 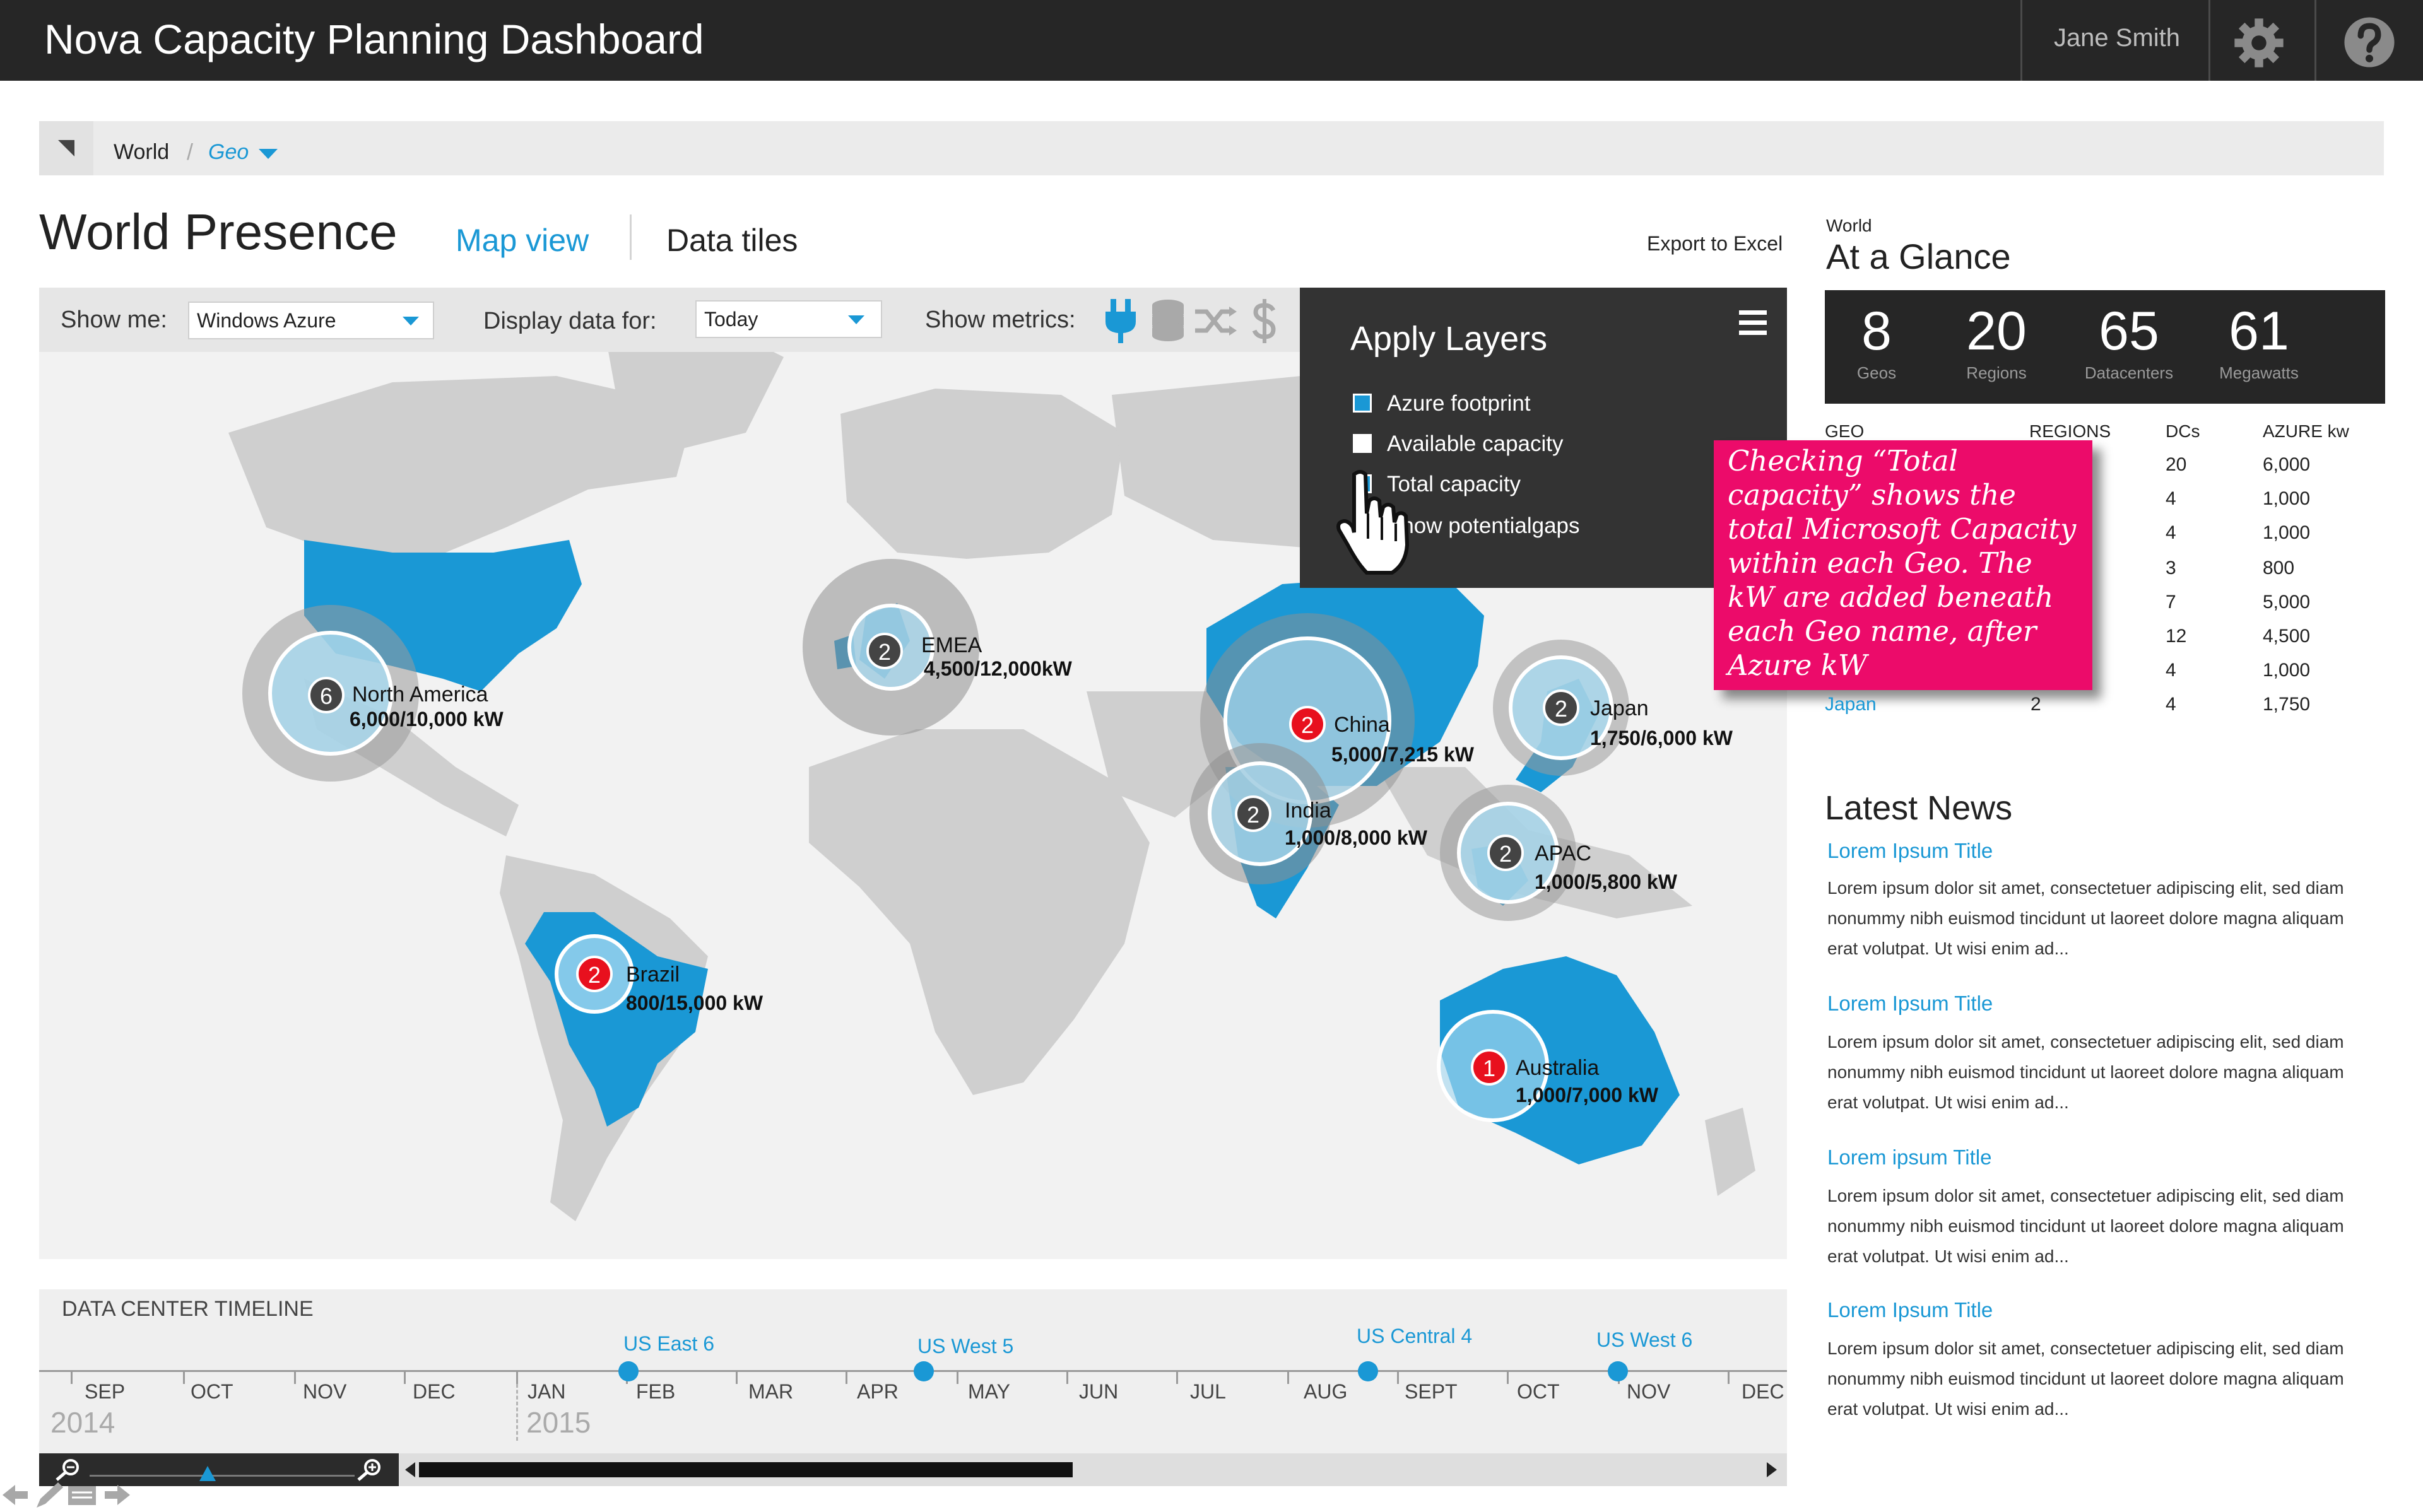 What do you see at coordinates (951, 645) in the screenshot?
I see `geo-name: EMEA` at bounding box center [951, 645].